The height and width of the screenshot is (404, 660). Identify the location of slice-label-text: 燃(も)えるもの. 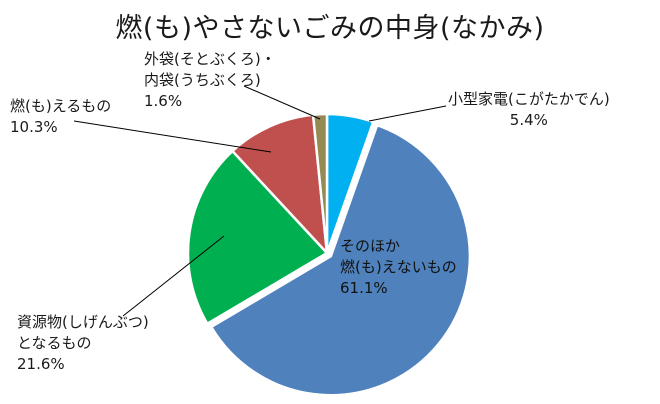
(61, 106).